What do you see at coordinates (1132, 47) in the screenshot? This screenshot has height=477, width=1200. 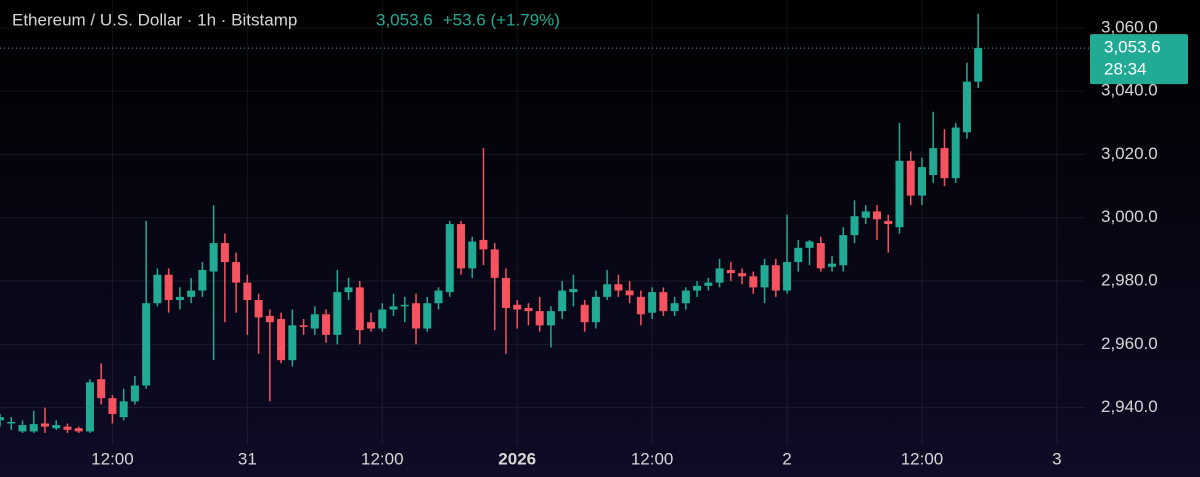 I see `price-tag-price: 3,053.6` at bounding box center [1132, 47].